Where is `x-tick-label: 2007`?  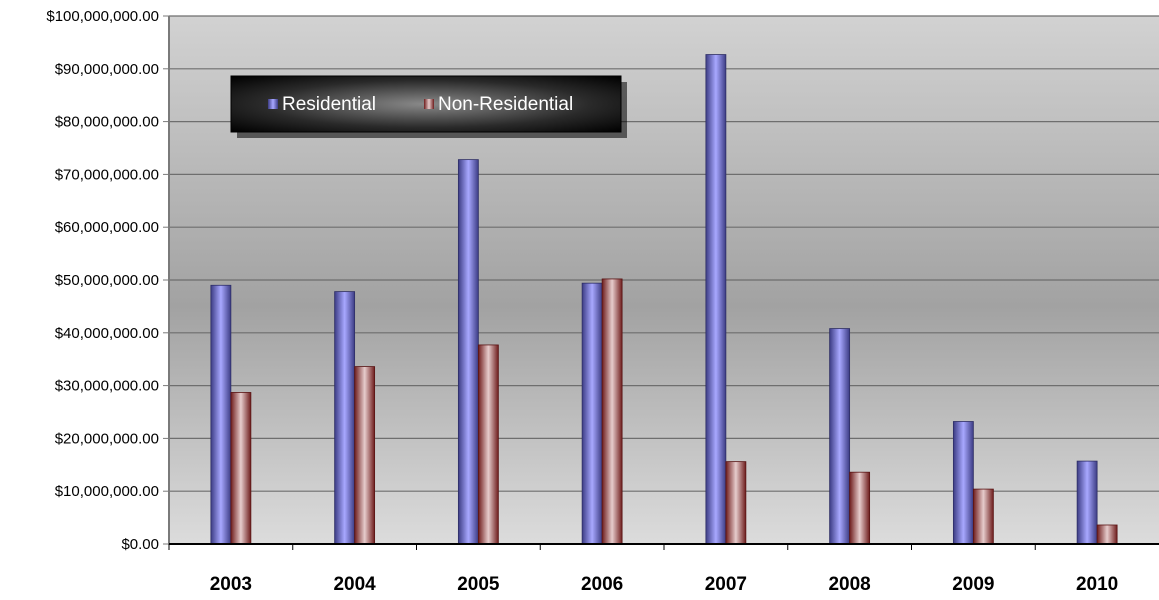
x-tick-label: 2007 is located at coordinates (726, 584).